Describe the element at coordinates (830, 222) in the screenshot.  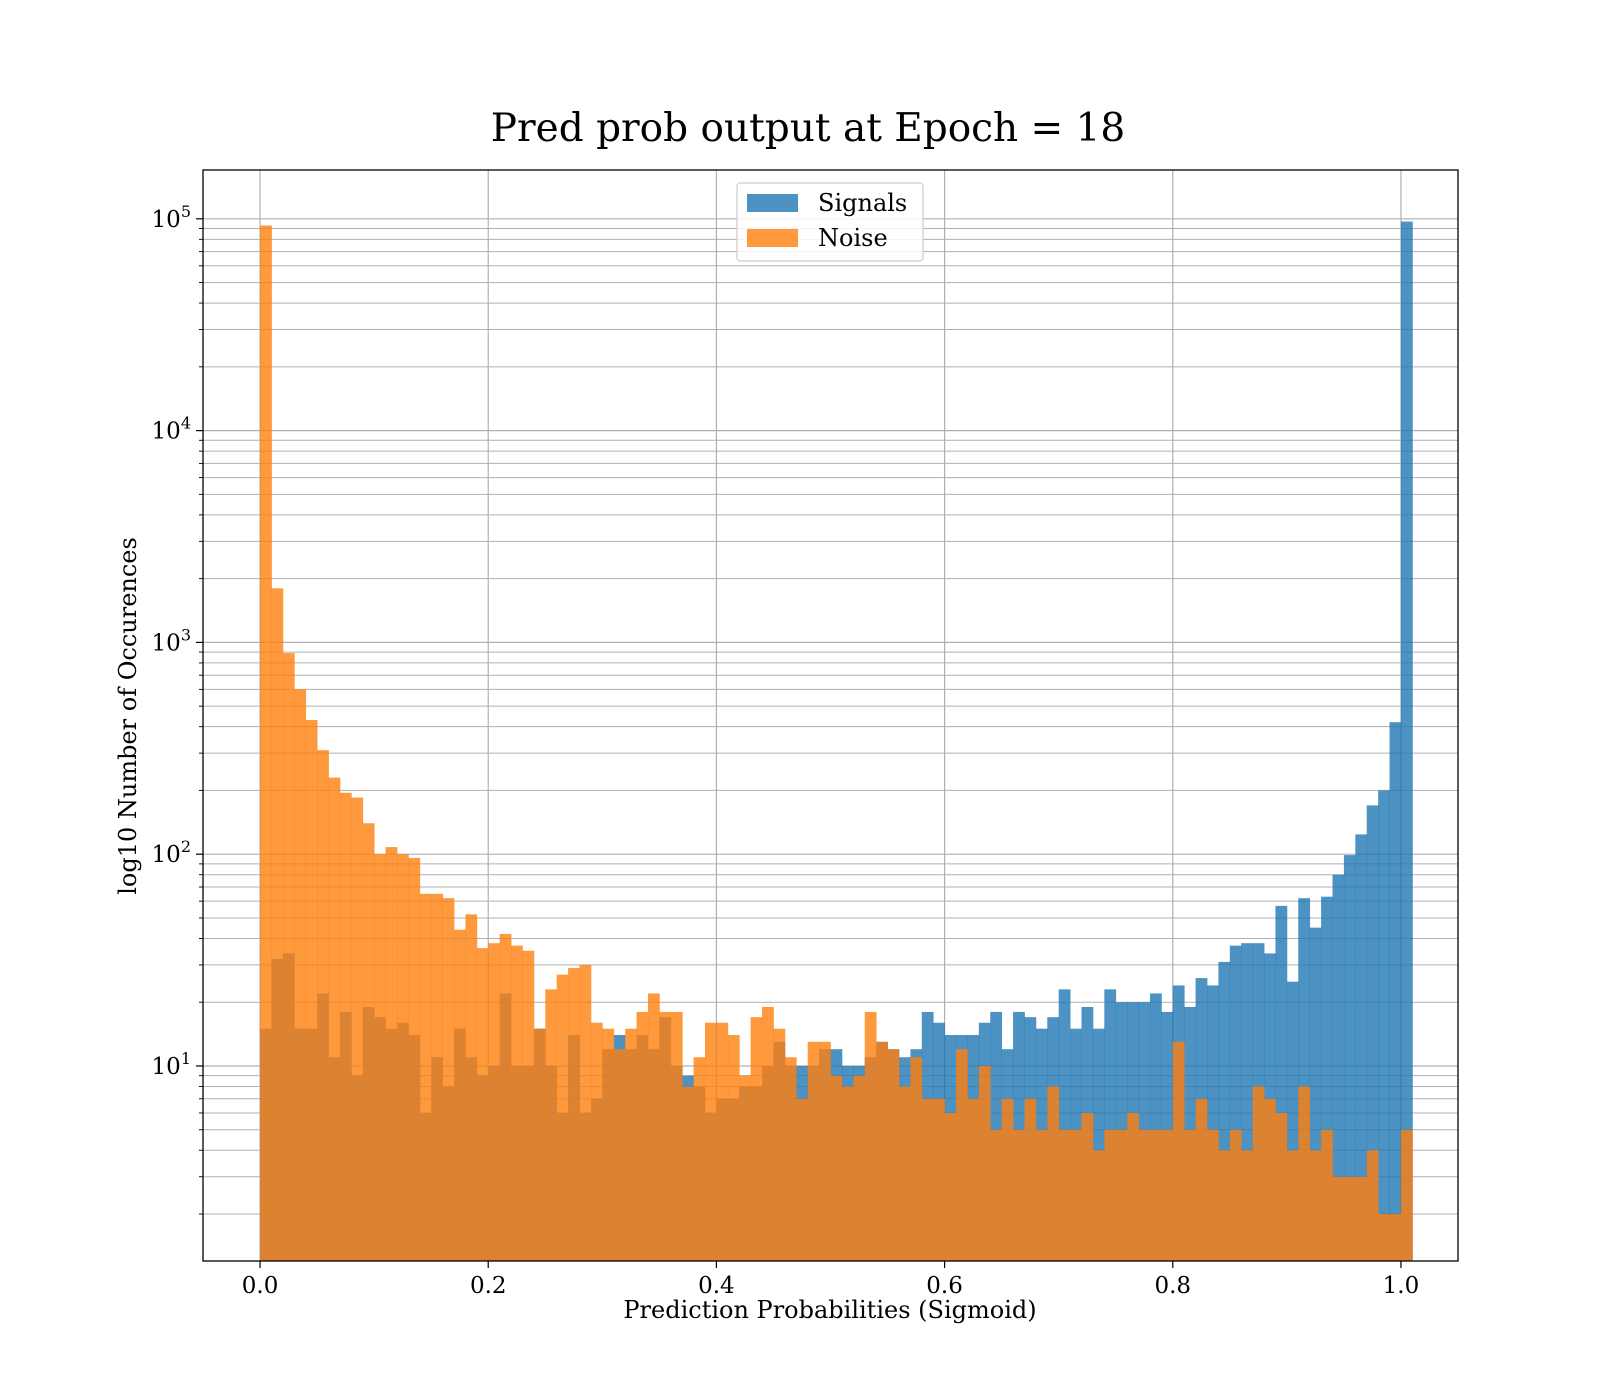
I see `chart-legend: Signals Noise` at that location.